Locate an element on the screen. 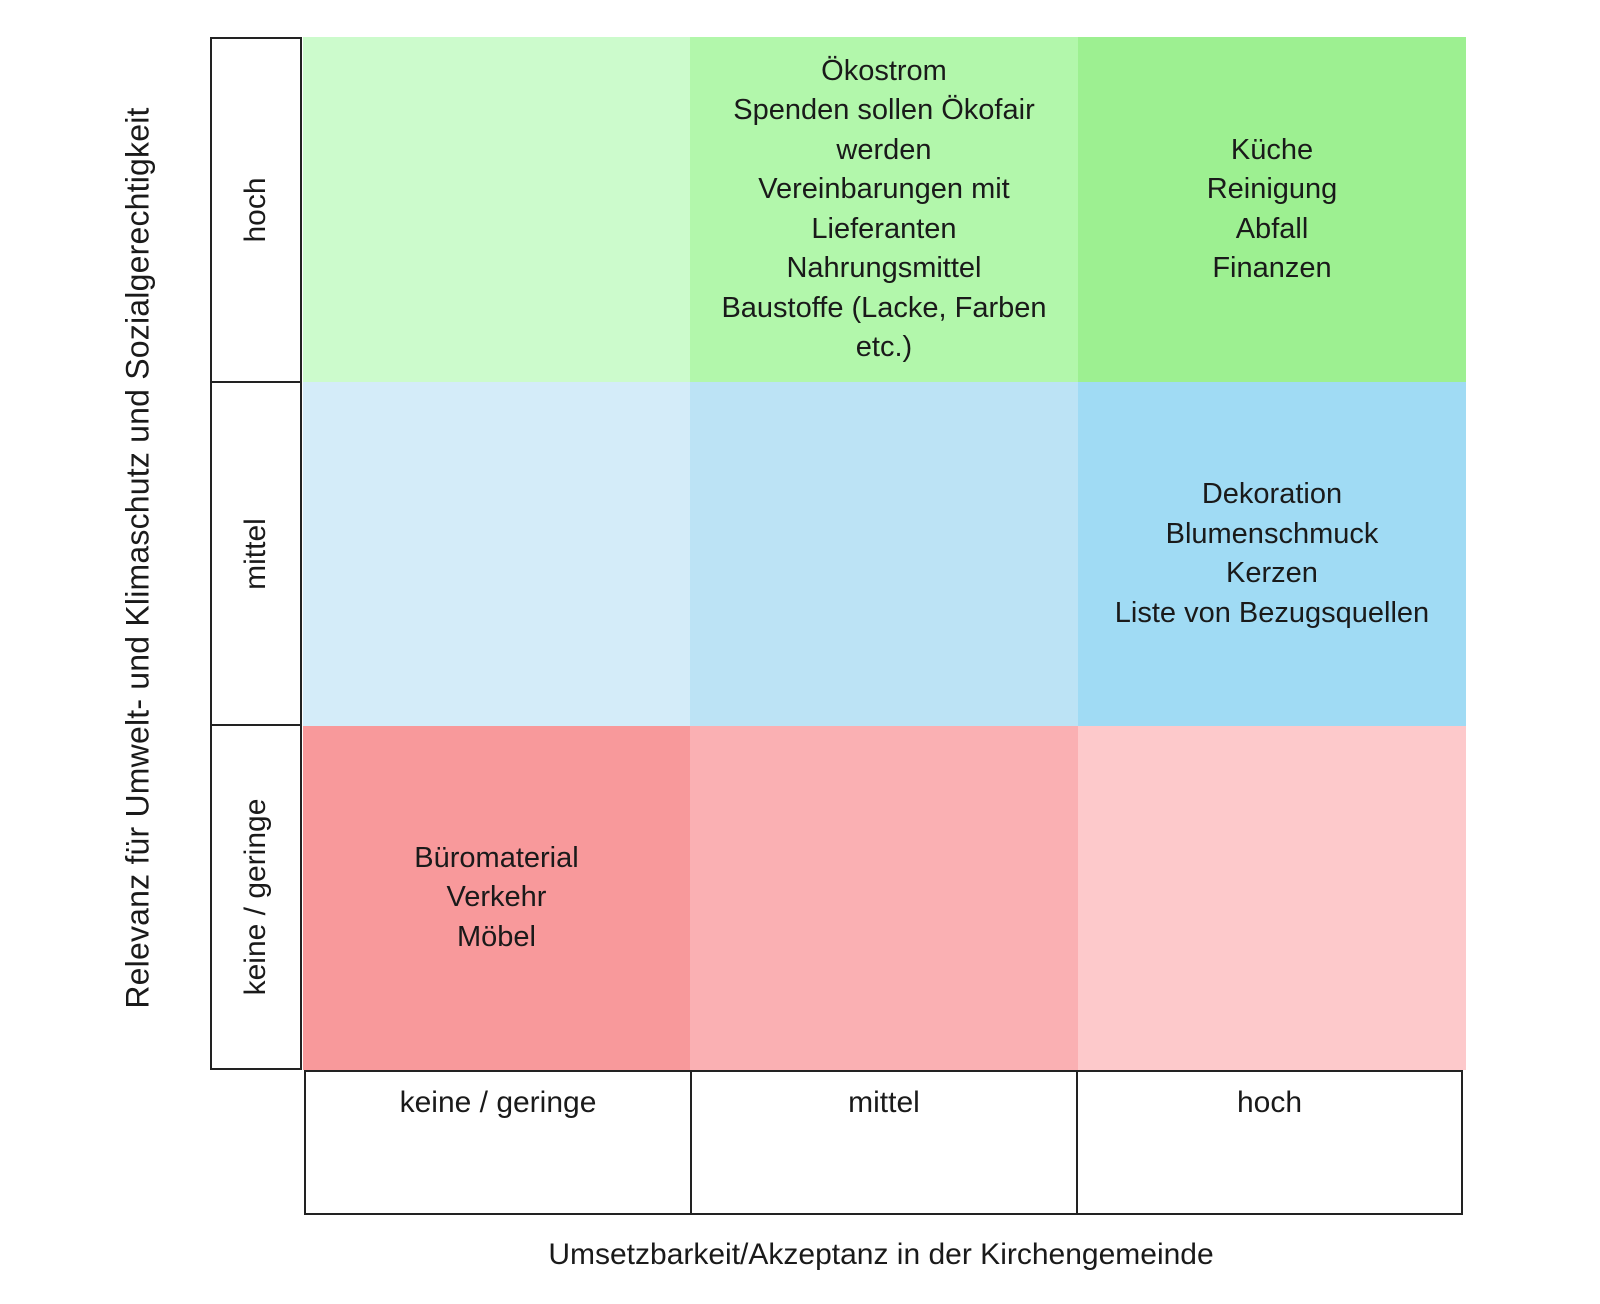 The height and width of the screenshot is (1304, 1600). cell-item: Baustoffe (Lacke, Farben is located at coordinates (884, 307).